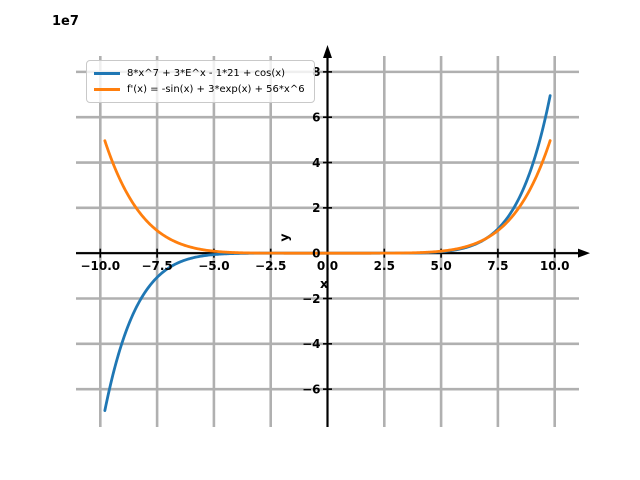 The image size is (640, 480). Describe the element at coordinates (316, 117) in the screenshot. I see `y-tick-label: 6` at that location.